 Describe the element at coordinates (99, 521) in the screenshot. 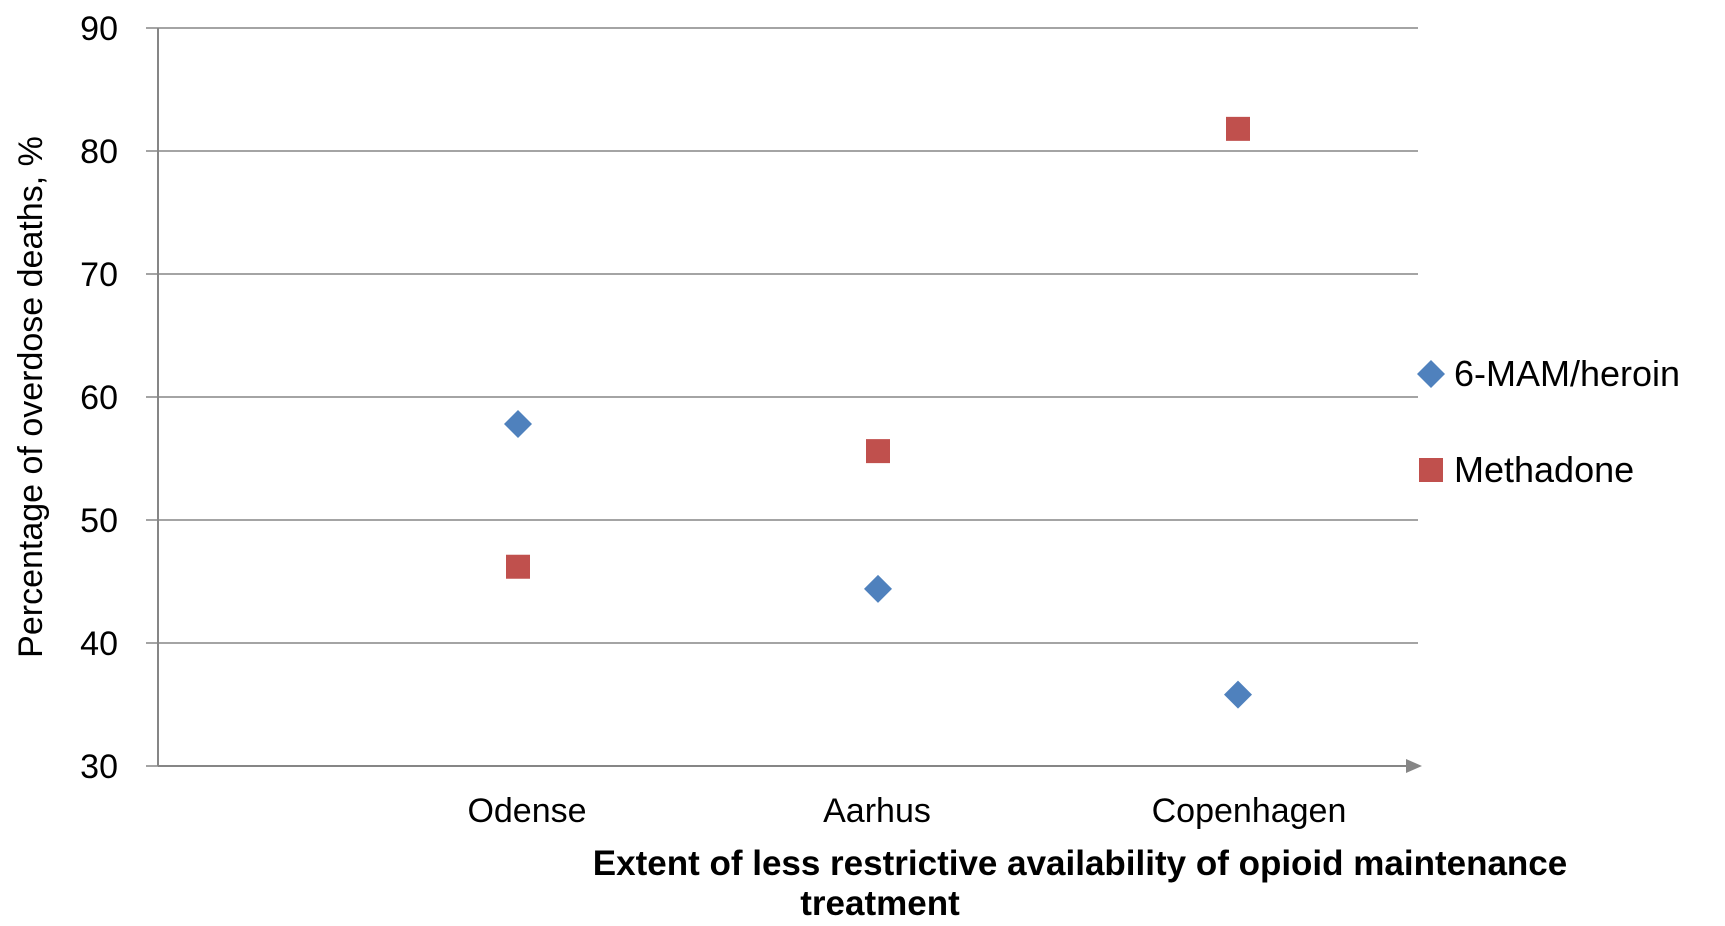

I see `y-tick-label: 50` at that location.